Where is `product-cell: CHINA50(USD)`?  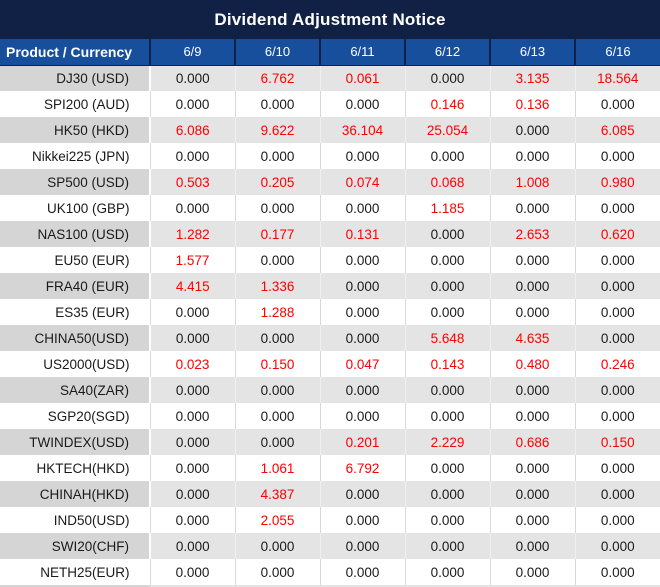 product-cell: CHINA50(USD) is located at coordinates (75, 338).